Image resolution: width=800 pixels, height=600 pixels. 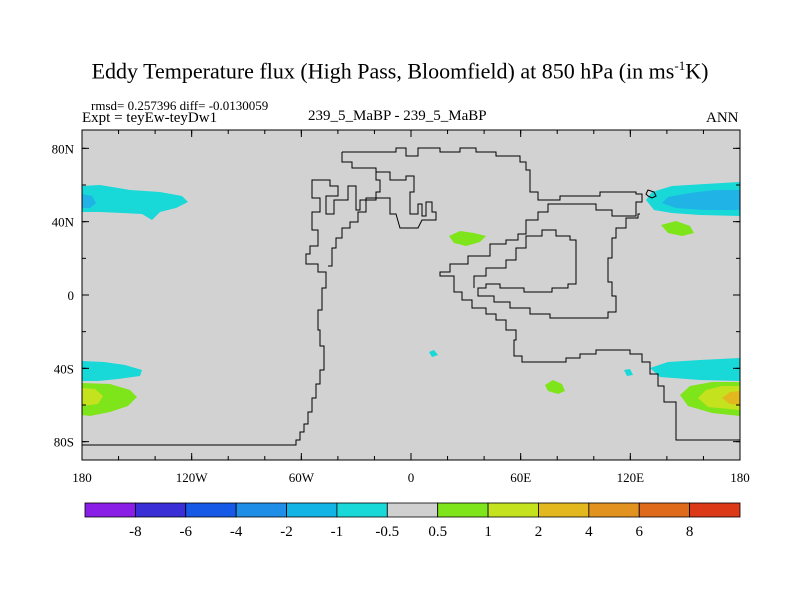 I want to click on y-tick-label-1: 40N, so click(x=63, y=222).